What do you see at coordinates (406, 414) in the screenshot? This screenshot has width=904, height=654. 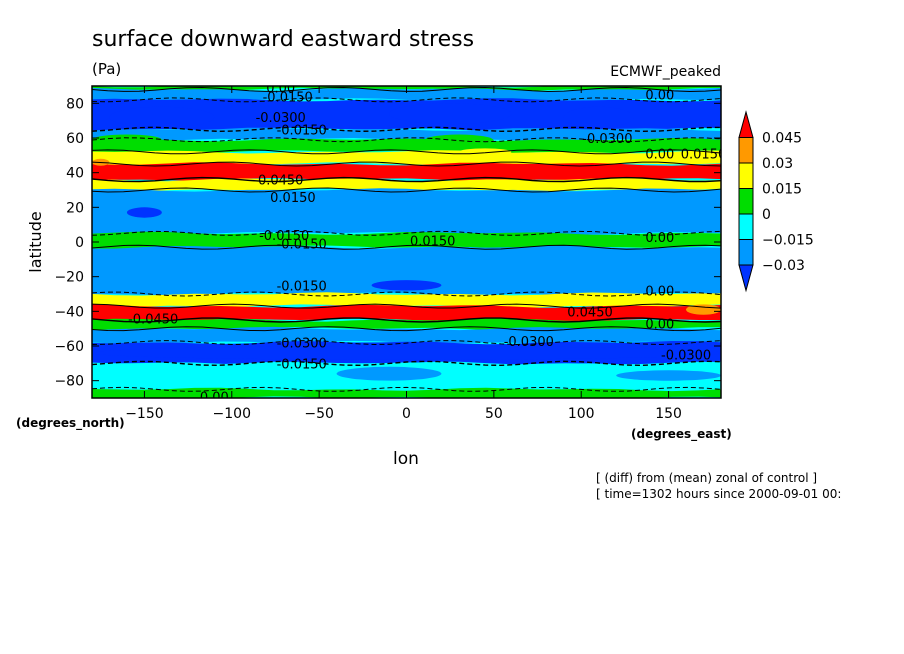 I see `x-tick-label: 0` at bounding box center [406, 414].